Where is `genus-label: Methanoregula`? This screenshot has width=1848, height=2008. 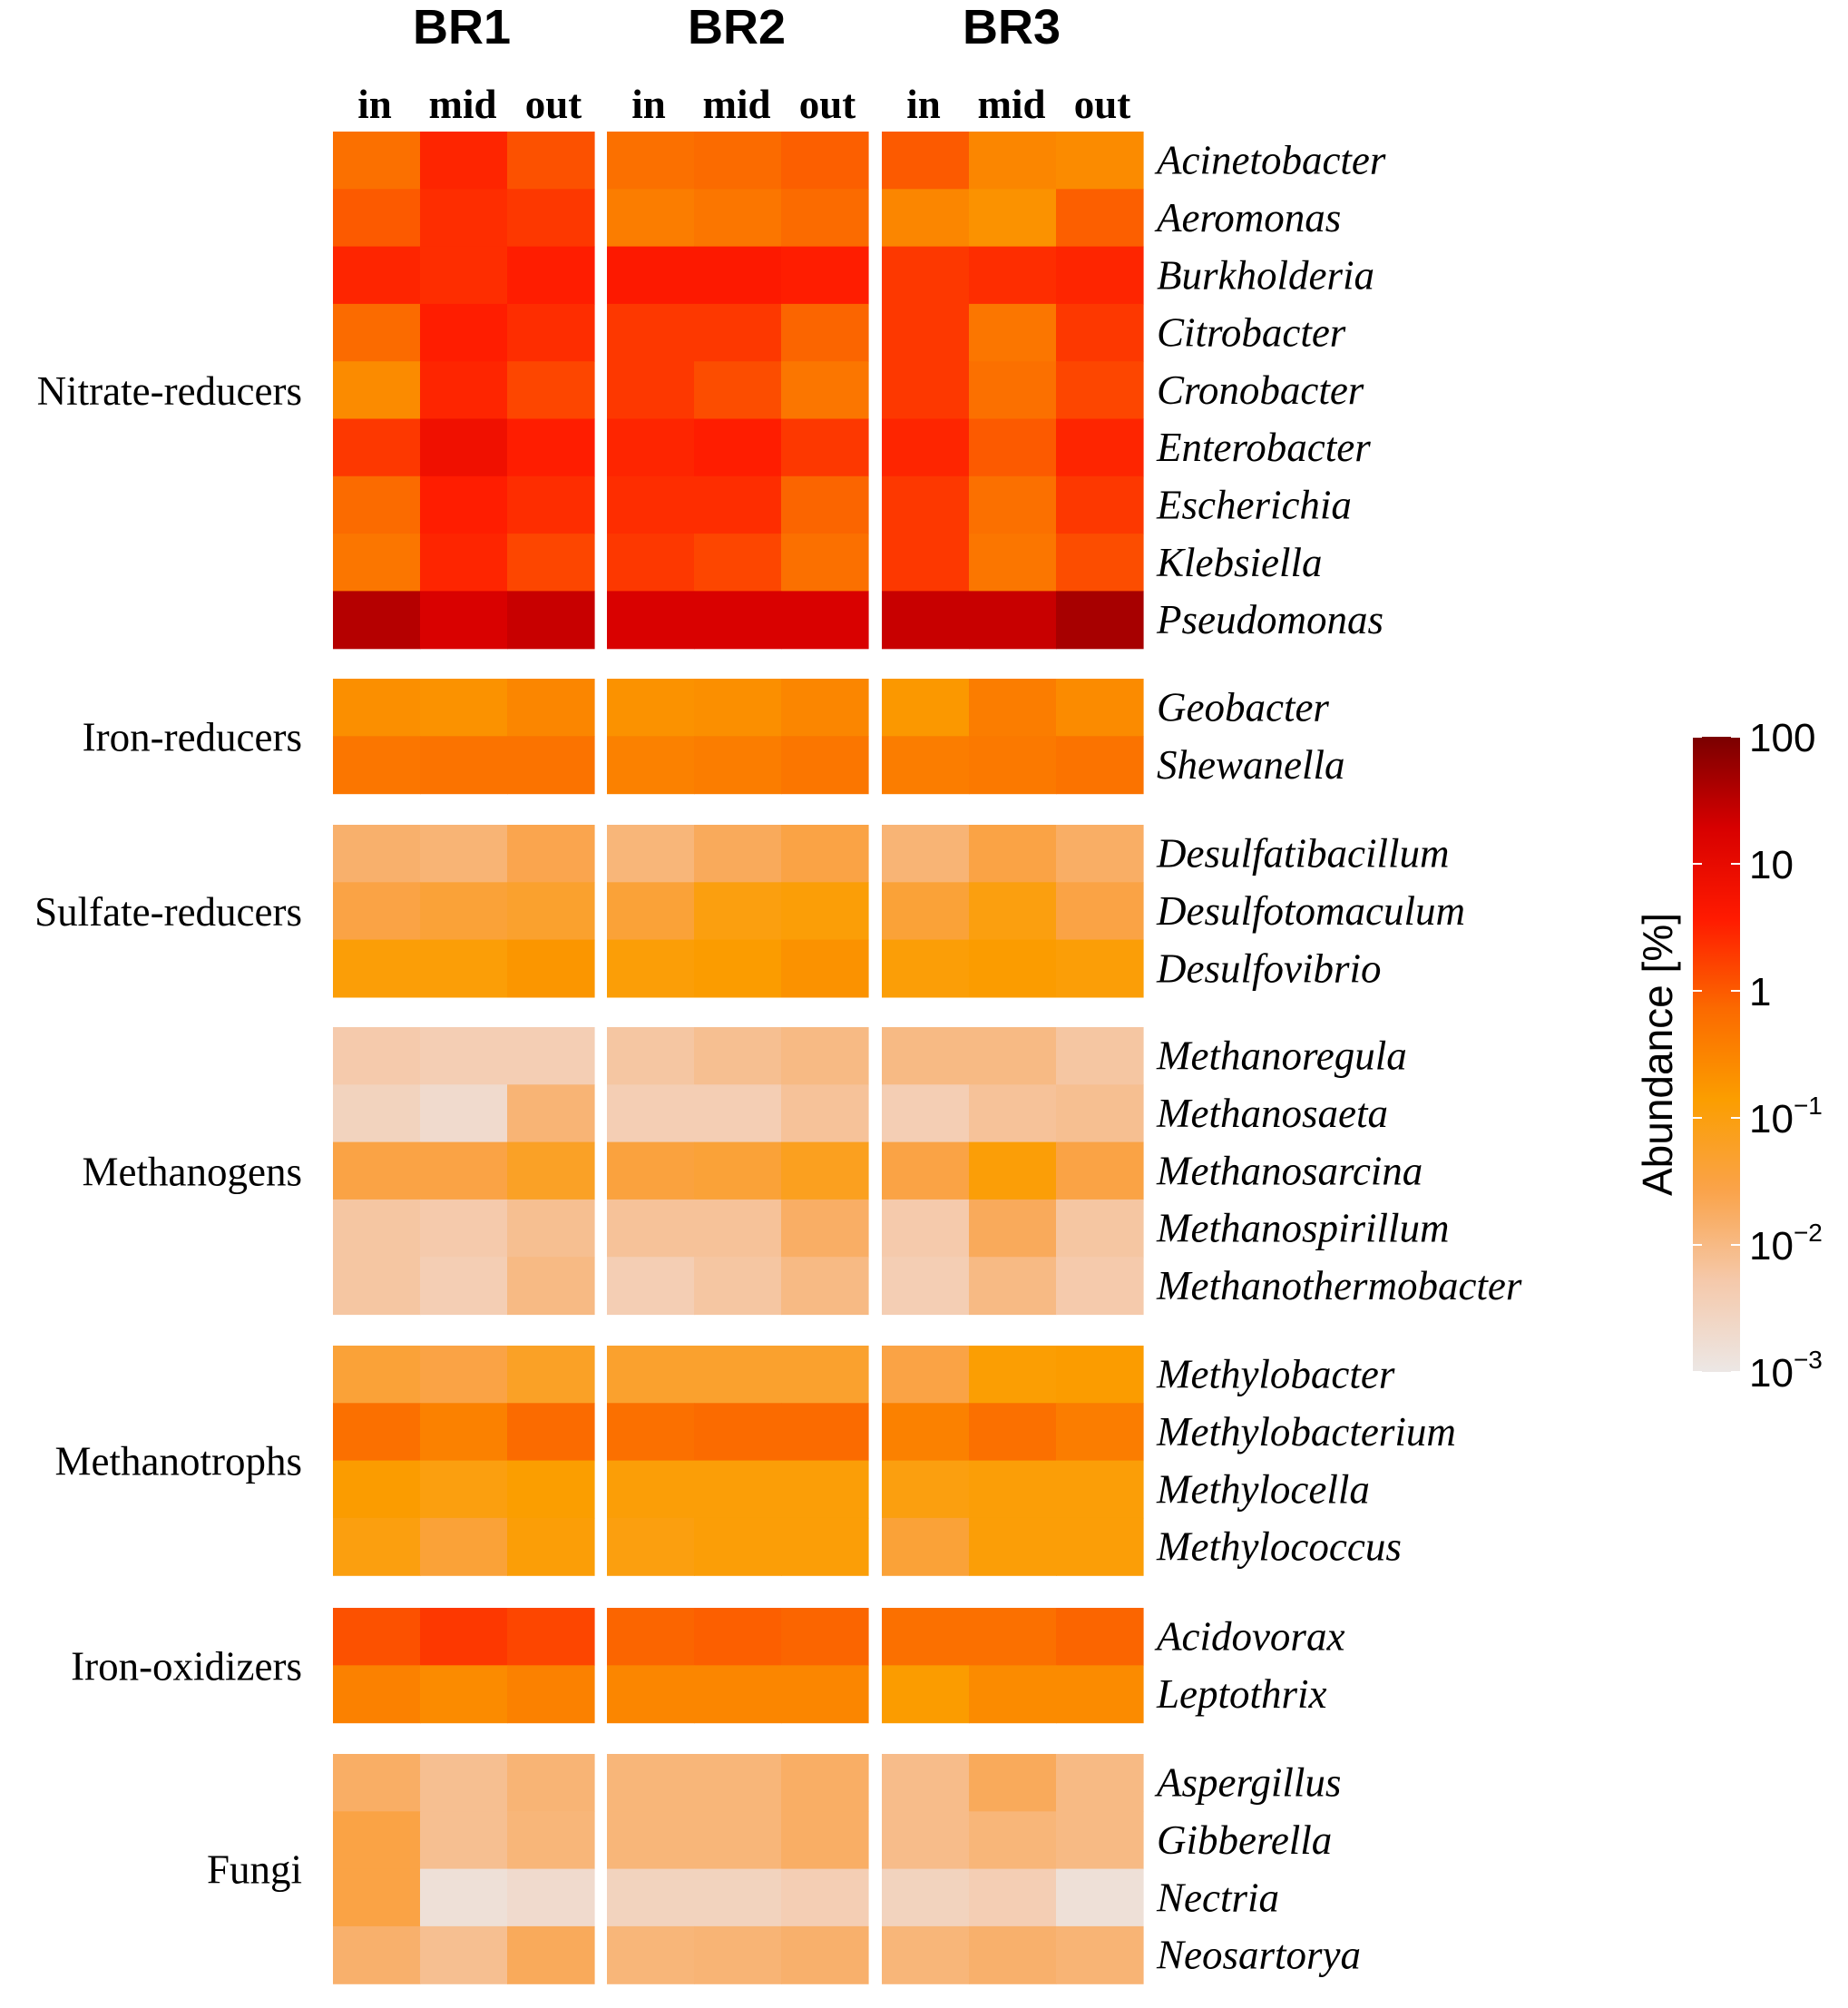 genus-label: Methanoregula is located at coordinates (1281, 1056).